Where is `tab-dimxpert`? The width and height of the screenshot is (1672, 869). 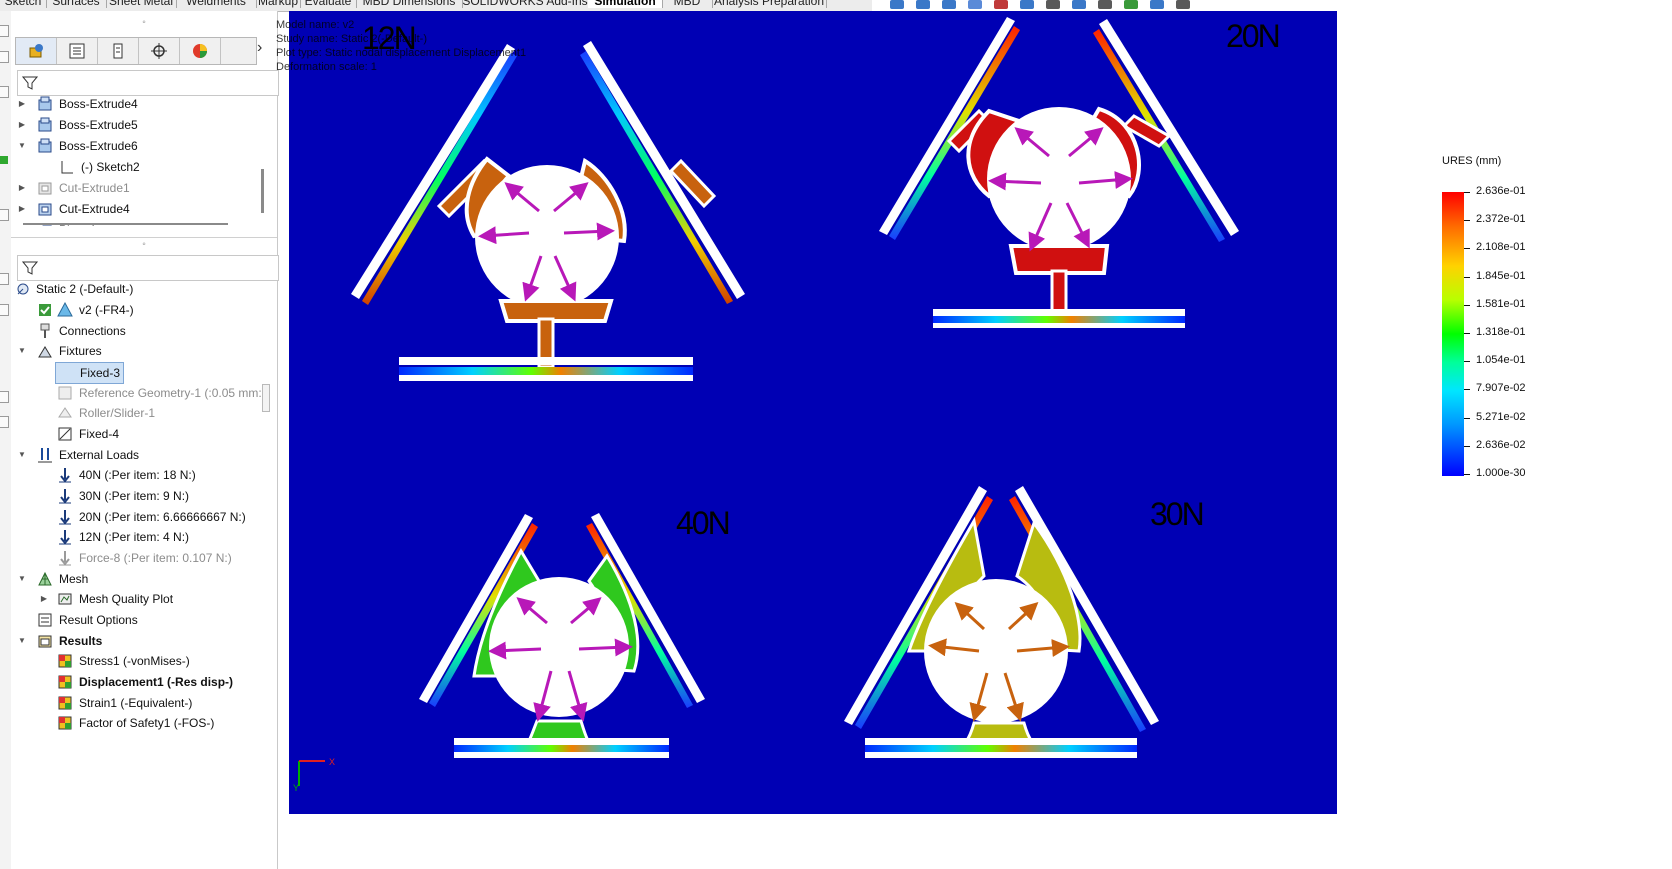
tab-dimxpert is located at coordinates (159, 51).